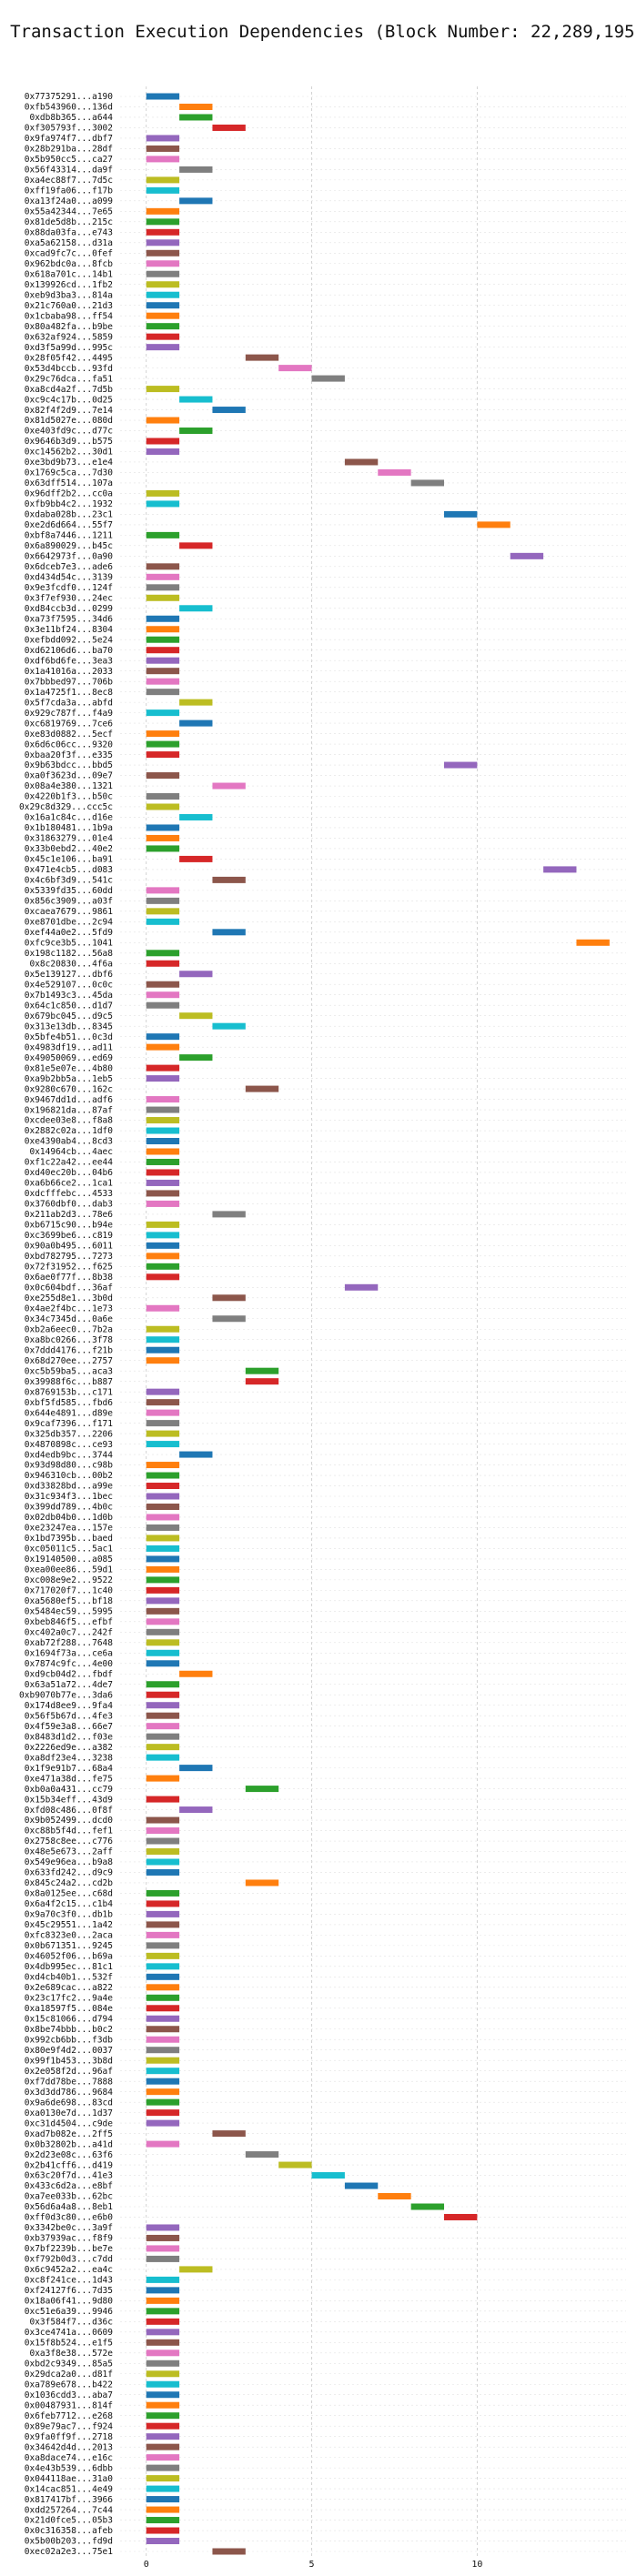 The width and height of the screenshot is (637, 2576). Describe the element at coordinates (69, 985) in the screenshot. I see `tx-label: 0x4e529107...0c0c` at that location.